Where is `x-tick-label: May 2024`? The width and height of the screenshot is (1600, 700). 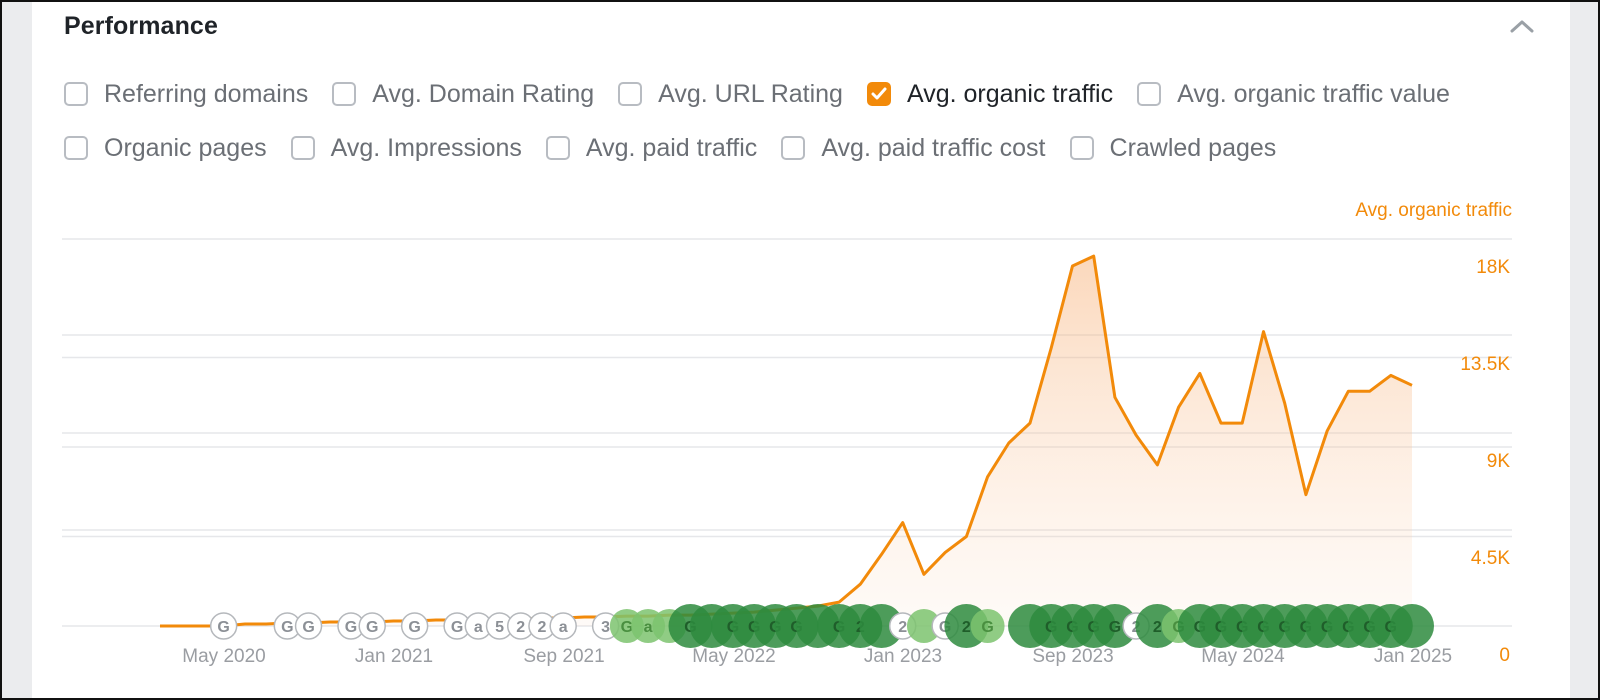
x-tick-label: May 2024 is located at coordinates (1243, 656).